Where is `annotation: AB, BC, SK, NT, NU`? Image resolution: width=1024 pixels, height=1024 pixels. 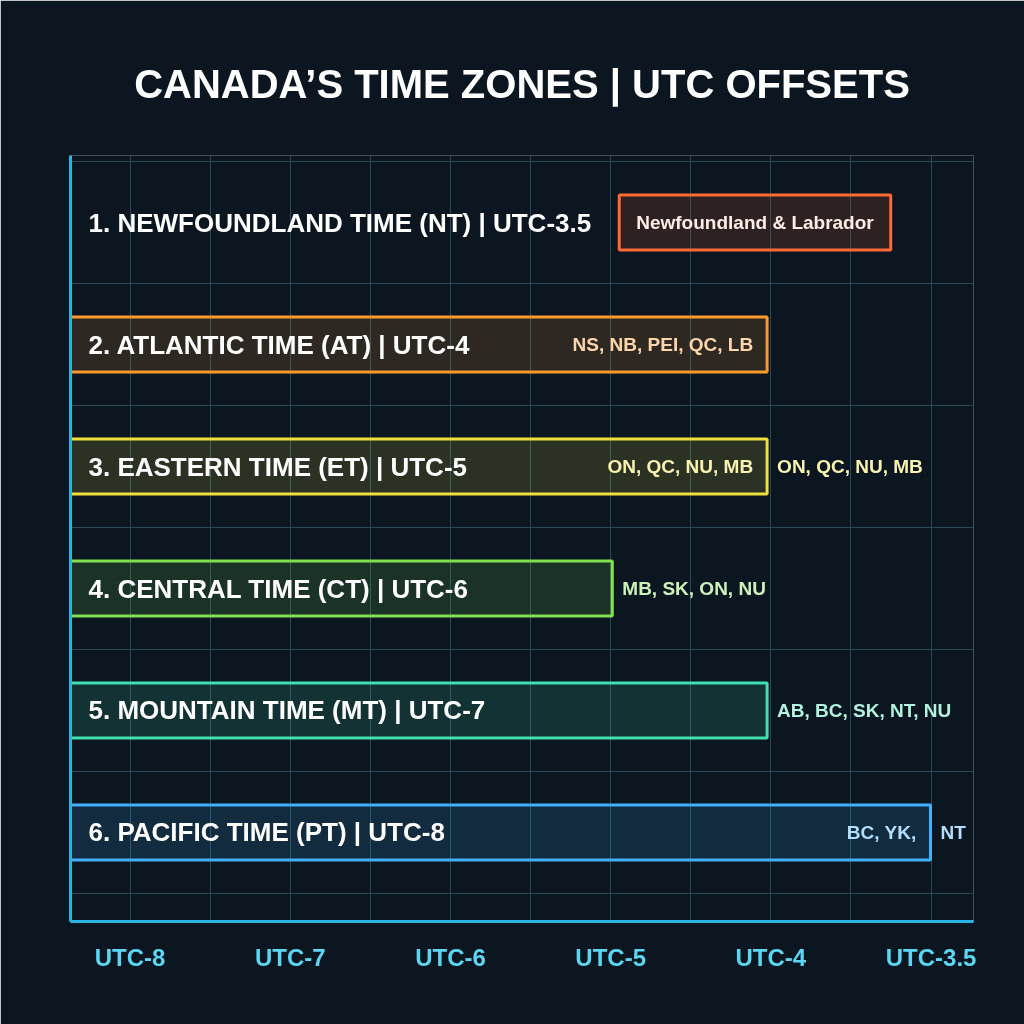 annotation: AB, BC, SK, NT, NU is located at coordinates (864, 710).